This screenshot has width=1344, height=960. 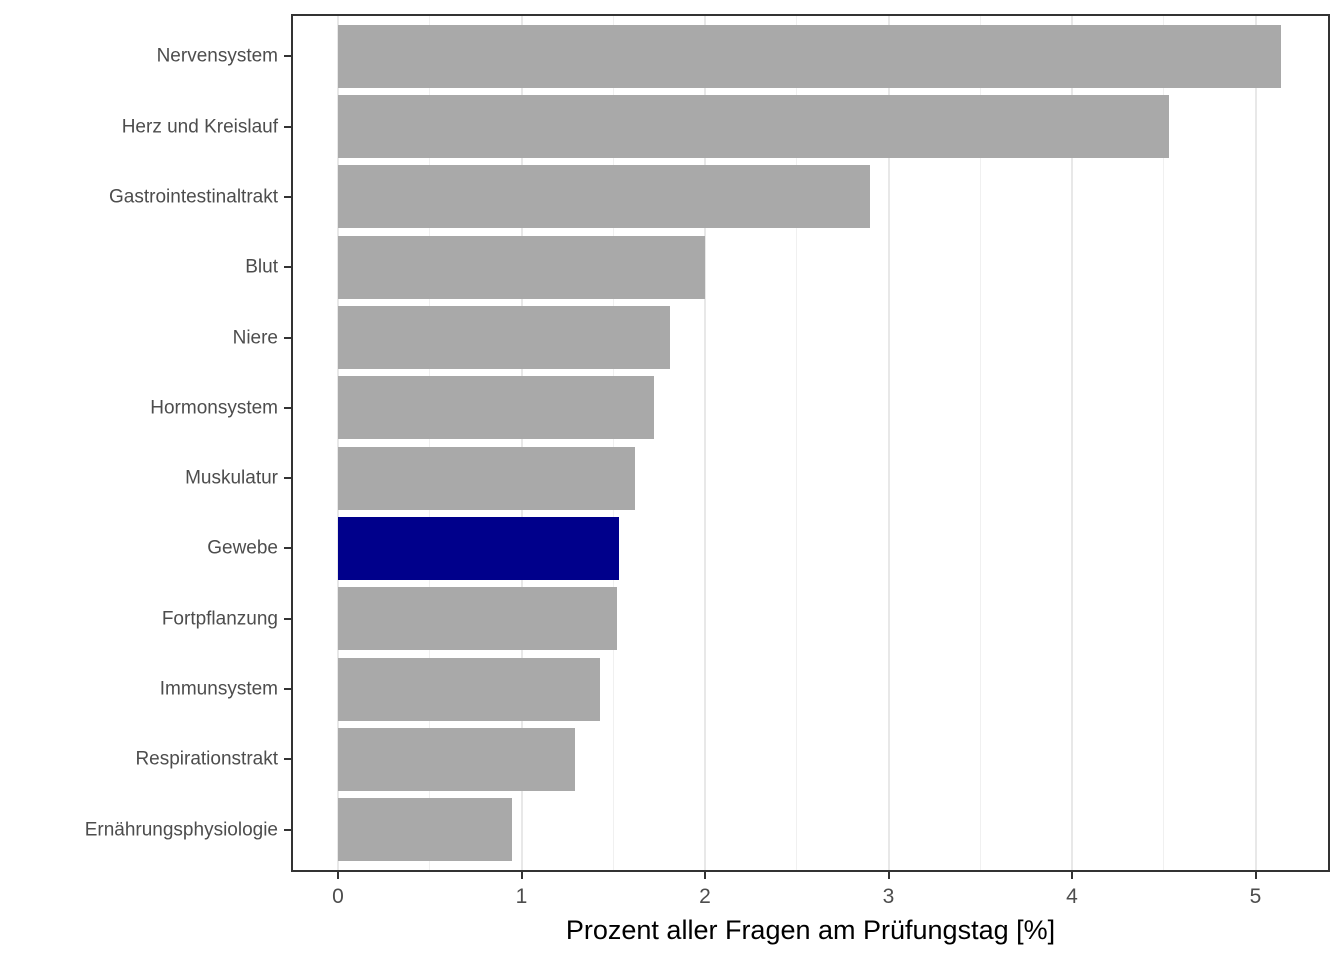 What do you see at coordinates (487, 478) in the screenshot?
I see `bar-muskulatur` at bounding box center [487, 478].